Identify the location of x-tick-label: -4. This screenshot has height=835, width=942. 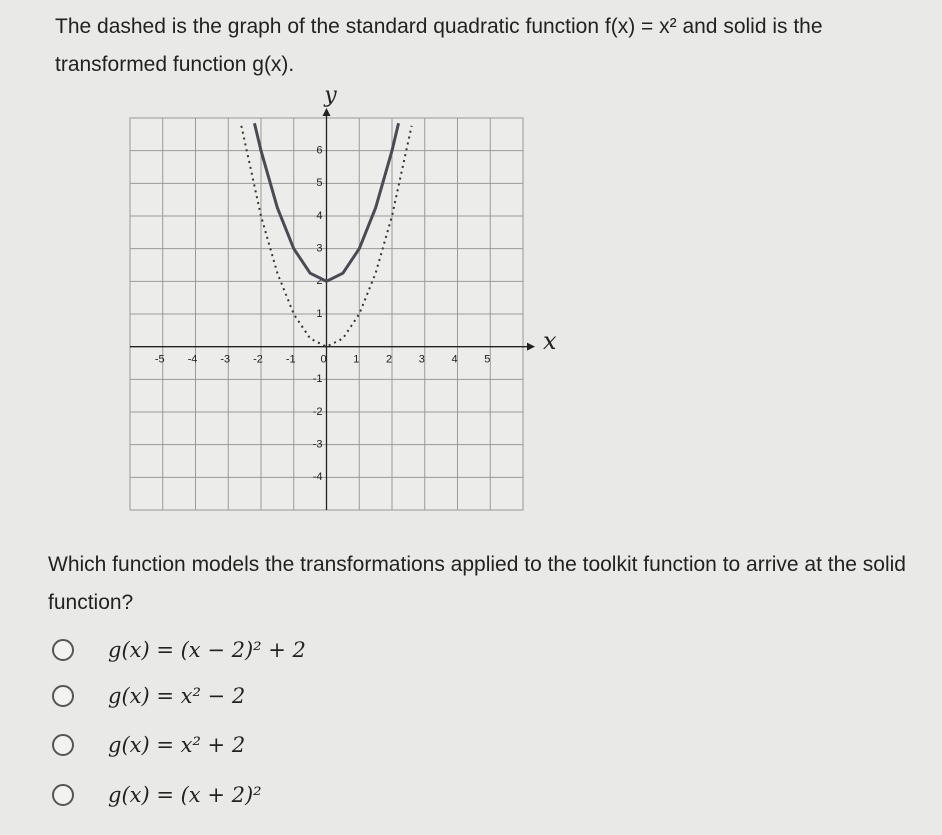
(193, 360).